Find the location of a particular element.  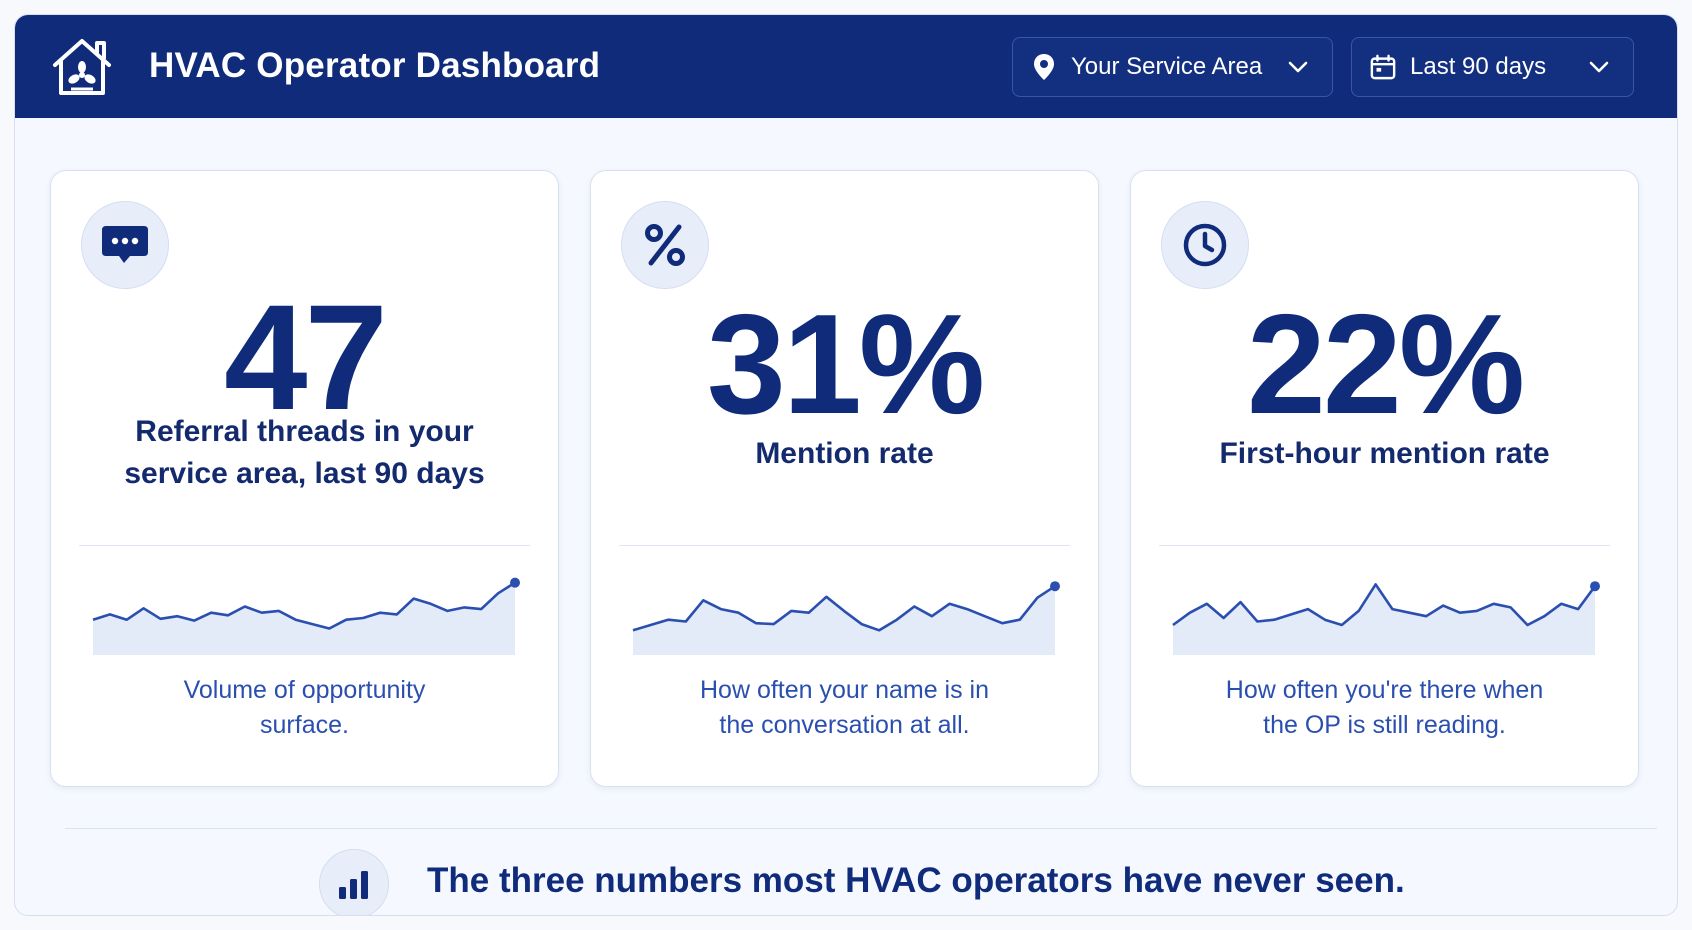

app-title: HVAC Operator Dashboard is located at coordinates (375, 65).